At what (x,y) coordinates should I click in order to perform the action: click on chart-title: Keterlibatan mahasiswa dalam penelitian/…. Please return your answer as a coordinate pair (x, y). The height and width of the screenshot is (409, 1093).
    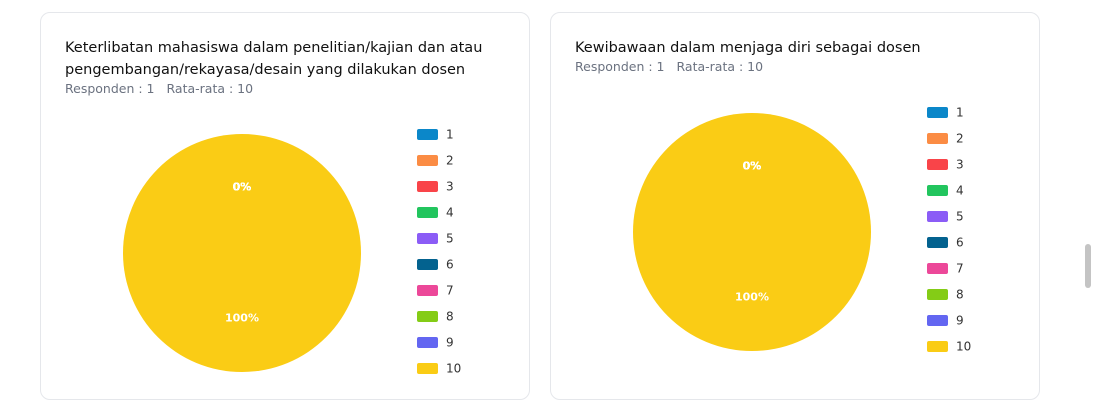
    Looking at the image, I should click on (274, 59).